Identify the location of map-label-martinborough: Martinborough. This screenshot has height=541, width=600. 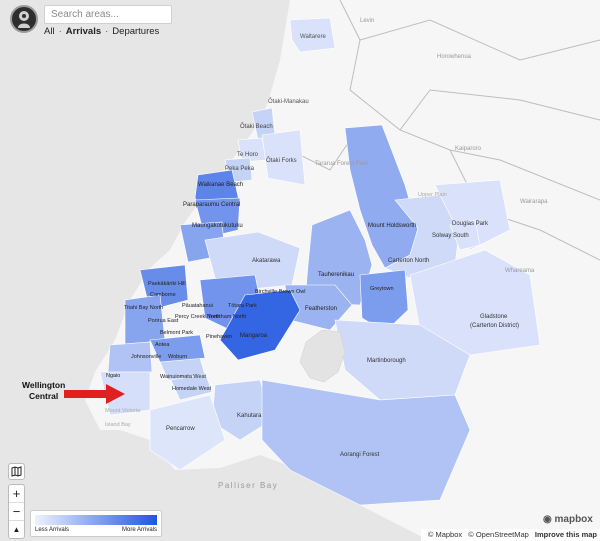
(386, 361).